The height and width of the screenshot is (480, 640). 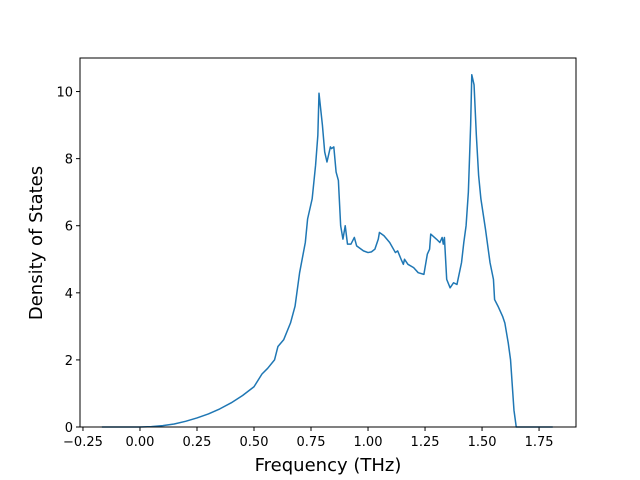 What do you see at coordinates (482, 442) in the screenshot?
I see `x-tick-label: 1.50` at bounding box center [482, 442].